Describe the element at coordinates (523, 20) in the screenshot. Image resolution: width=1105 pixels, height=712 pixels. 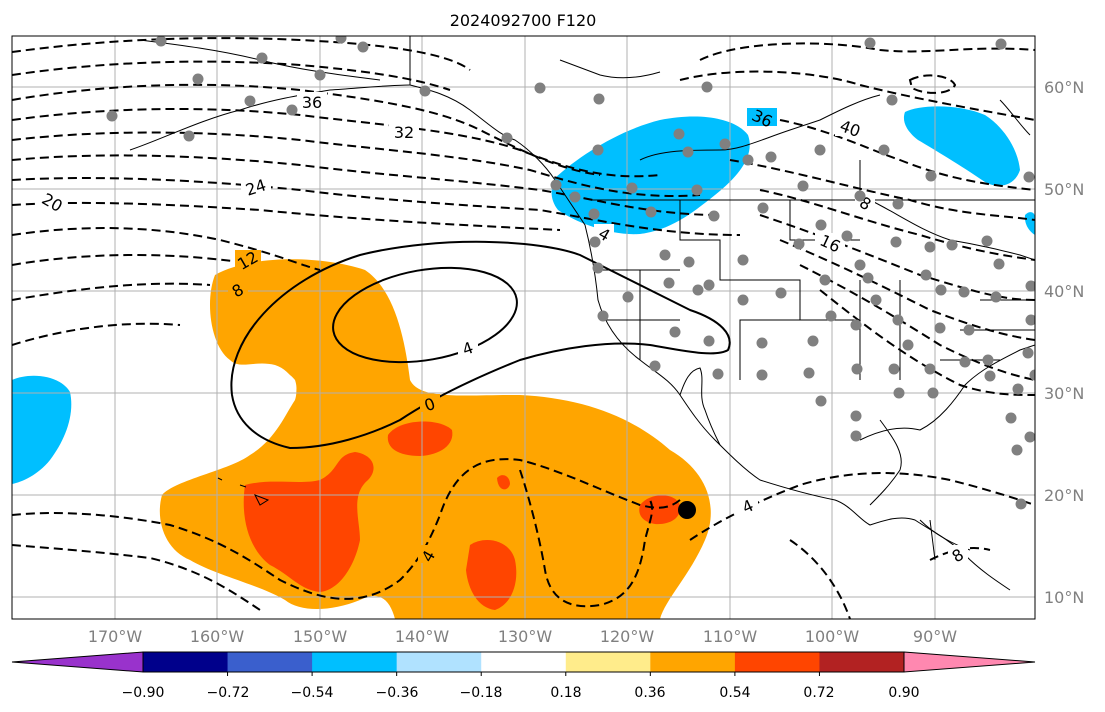
I see `map-title: 2024092700 F120` at that location.